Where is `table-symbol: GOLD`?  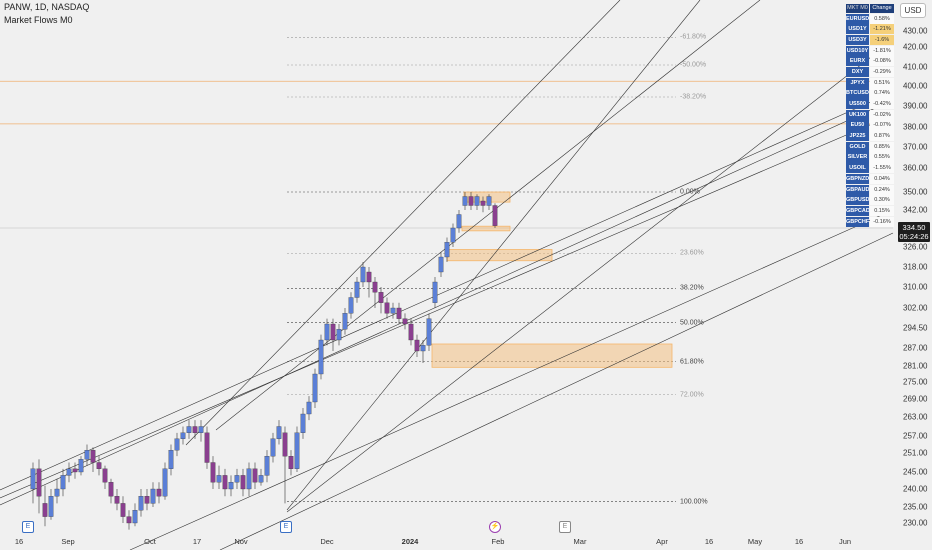 table-symbol: GOLD is located at coordinates (857, 146).